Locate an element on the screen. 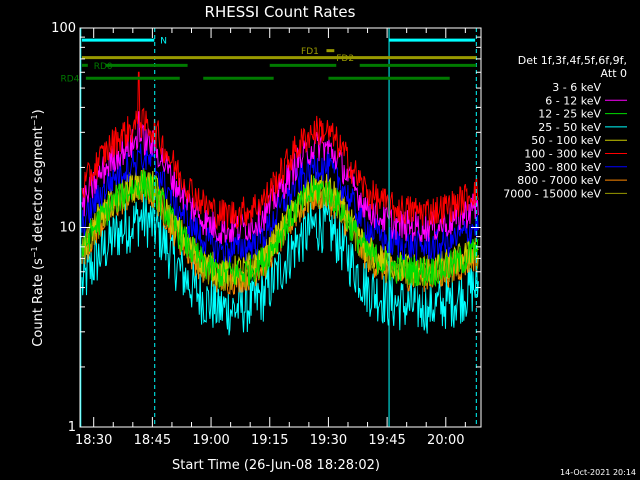 The width and height of the screenshot is (640, 480). y-tick-label: 1 is located at coordinates (72, 427).